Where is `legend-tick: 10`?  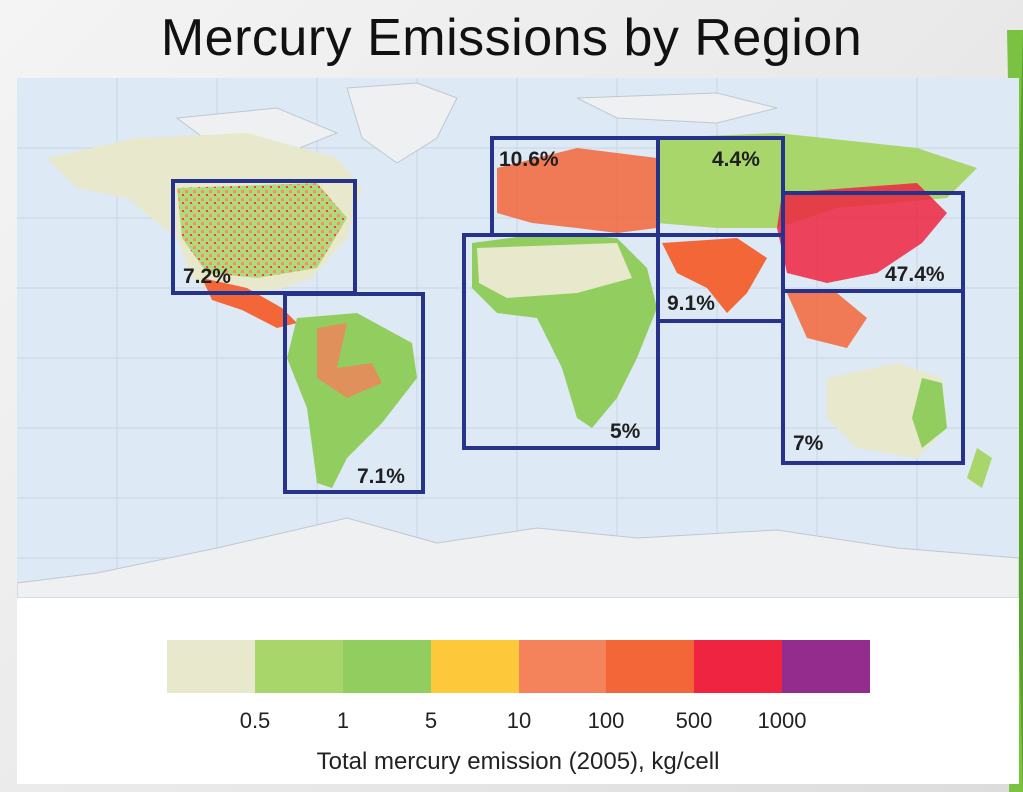 legend-tick: 10 is located at coordinates (519, 720).